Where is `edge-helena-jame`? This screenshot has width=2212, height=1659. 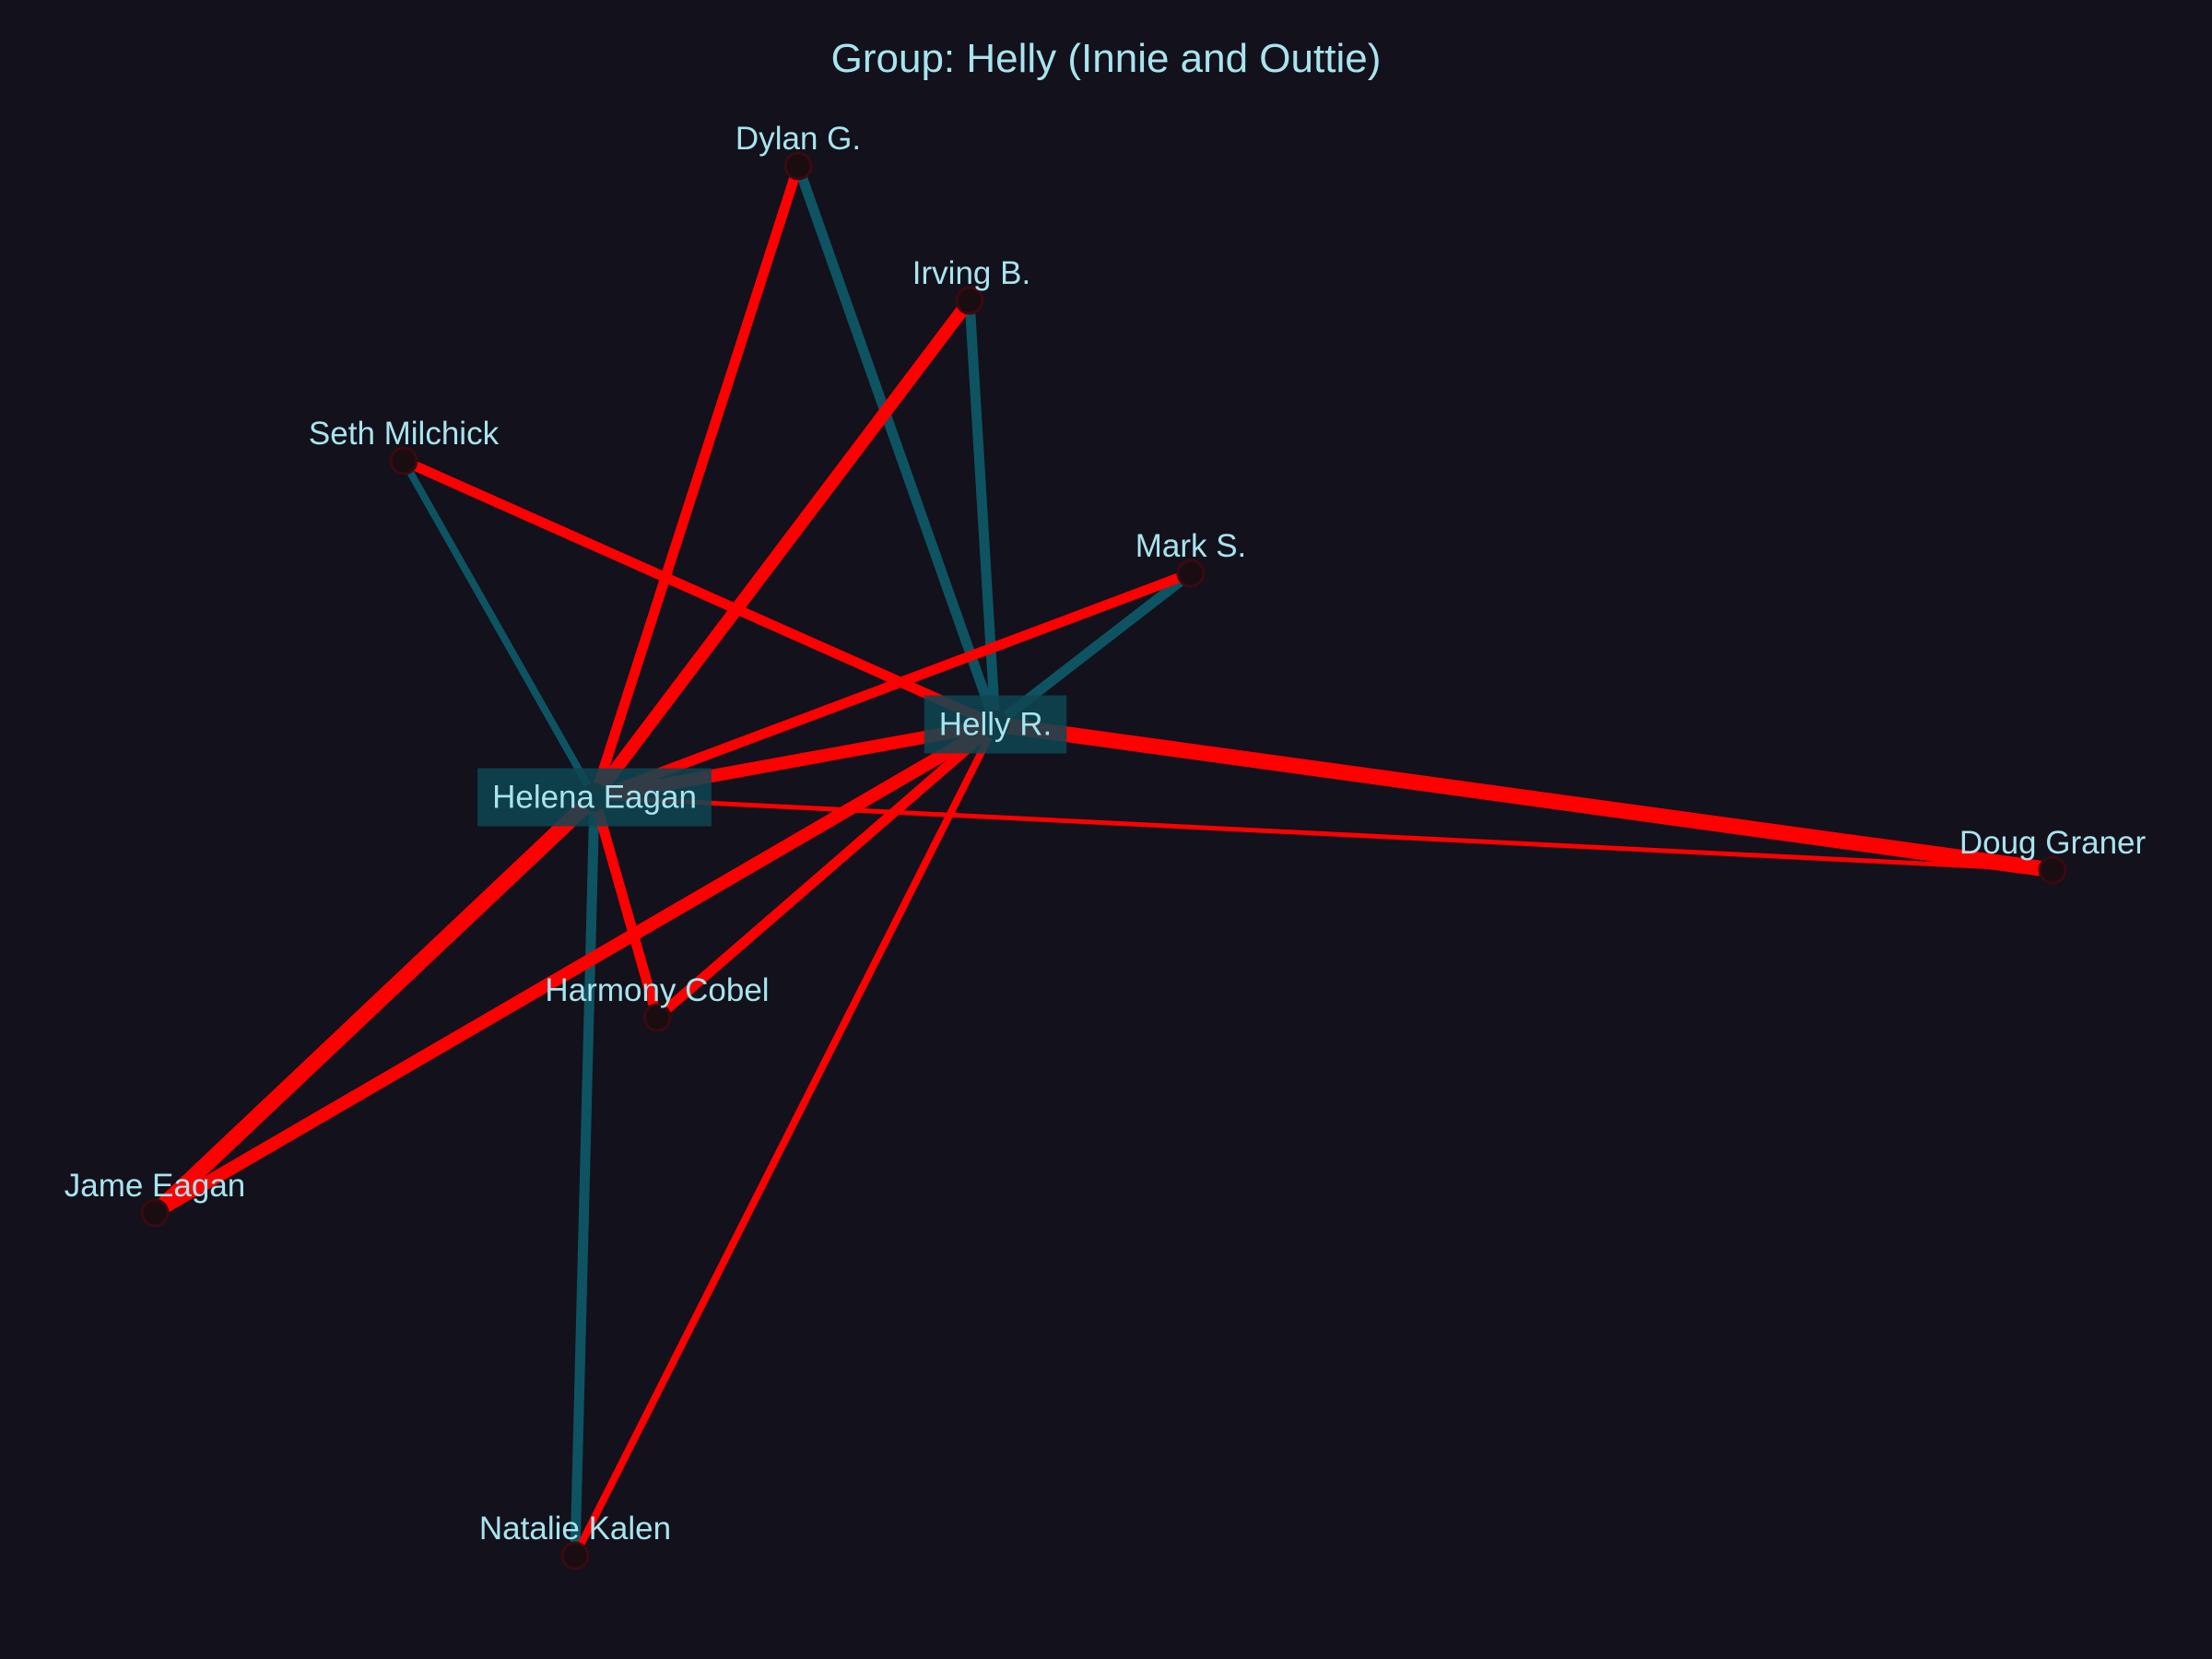
edge-helena-jame is located at coordinates (374, 1005).